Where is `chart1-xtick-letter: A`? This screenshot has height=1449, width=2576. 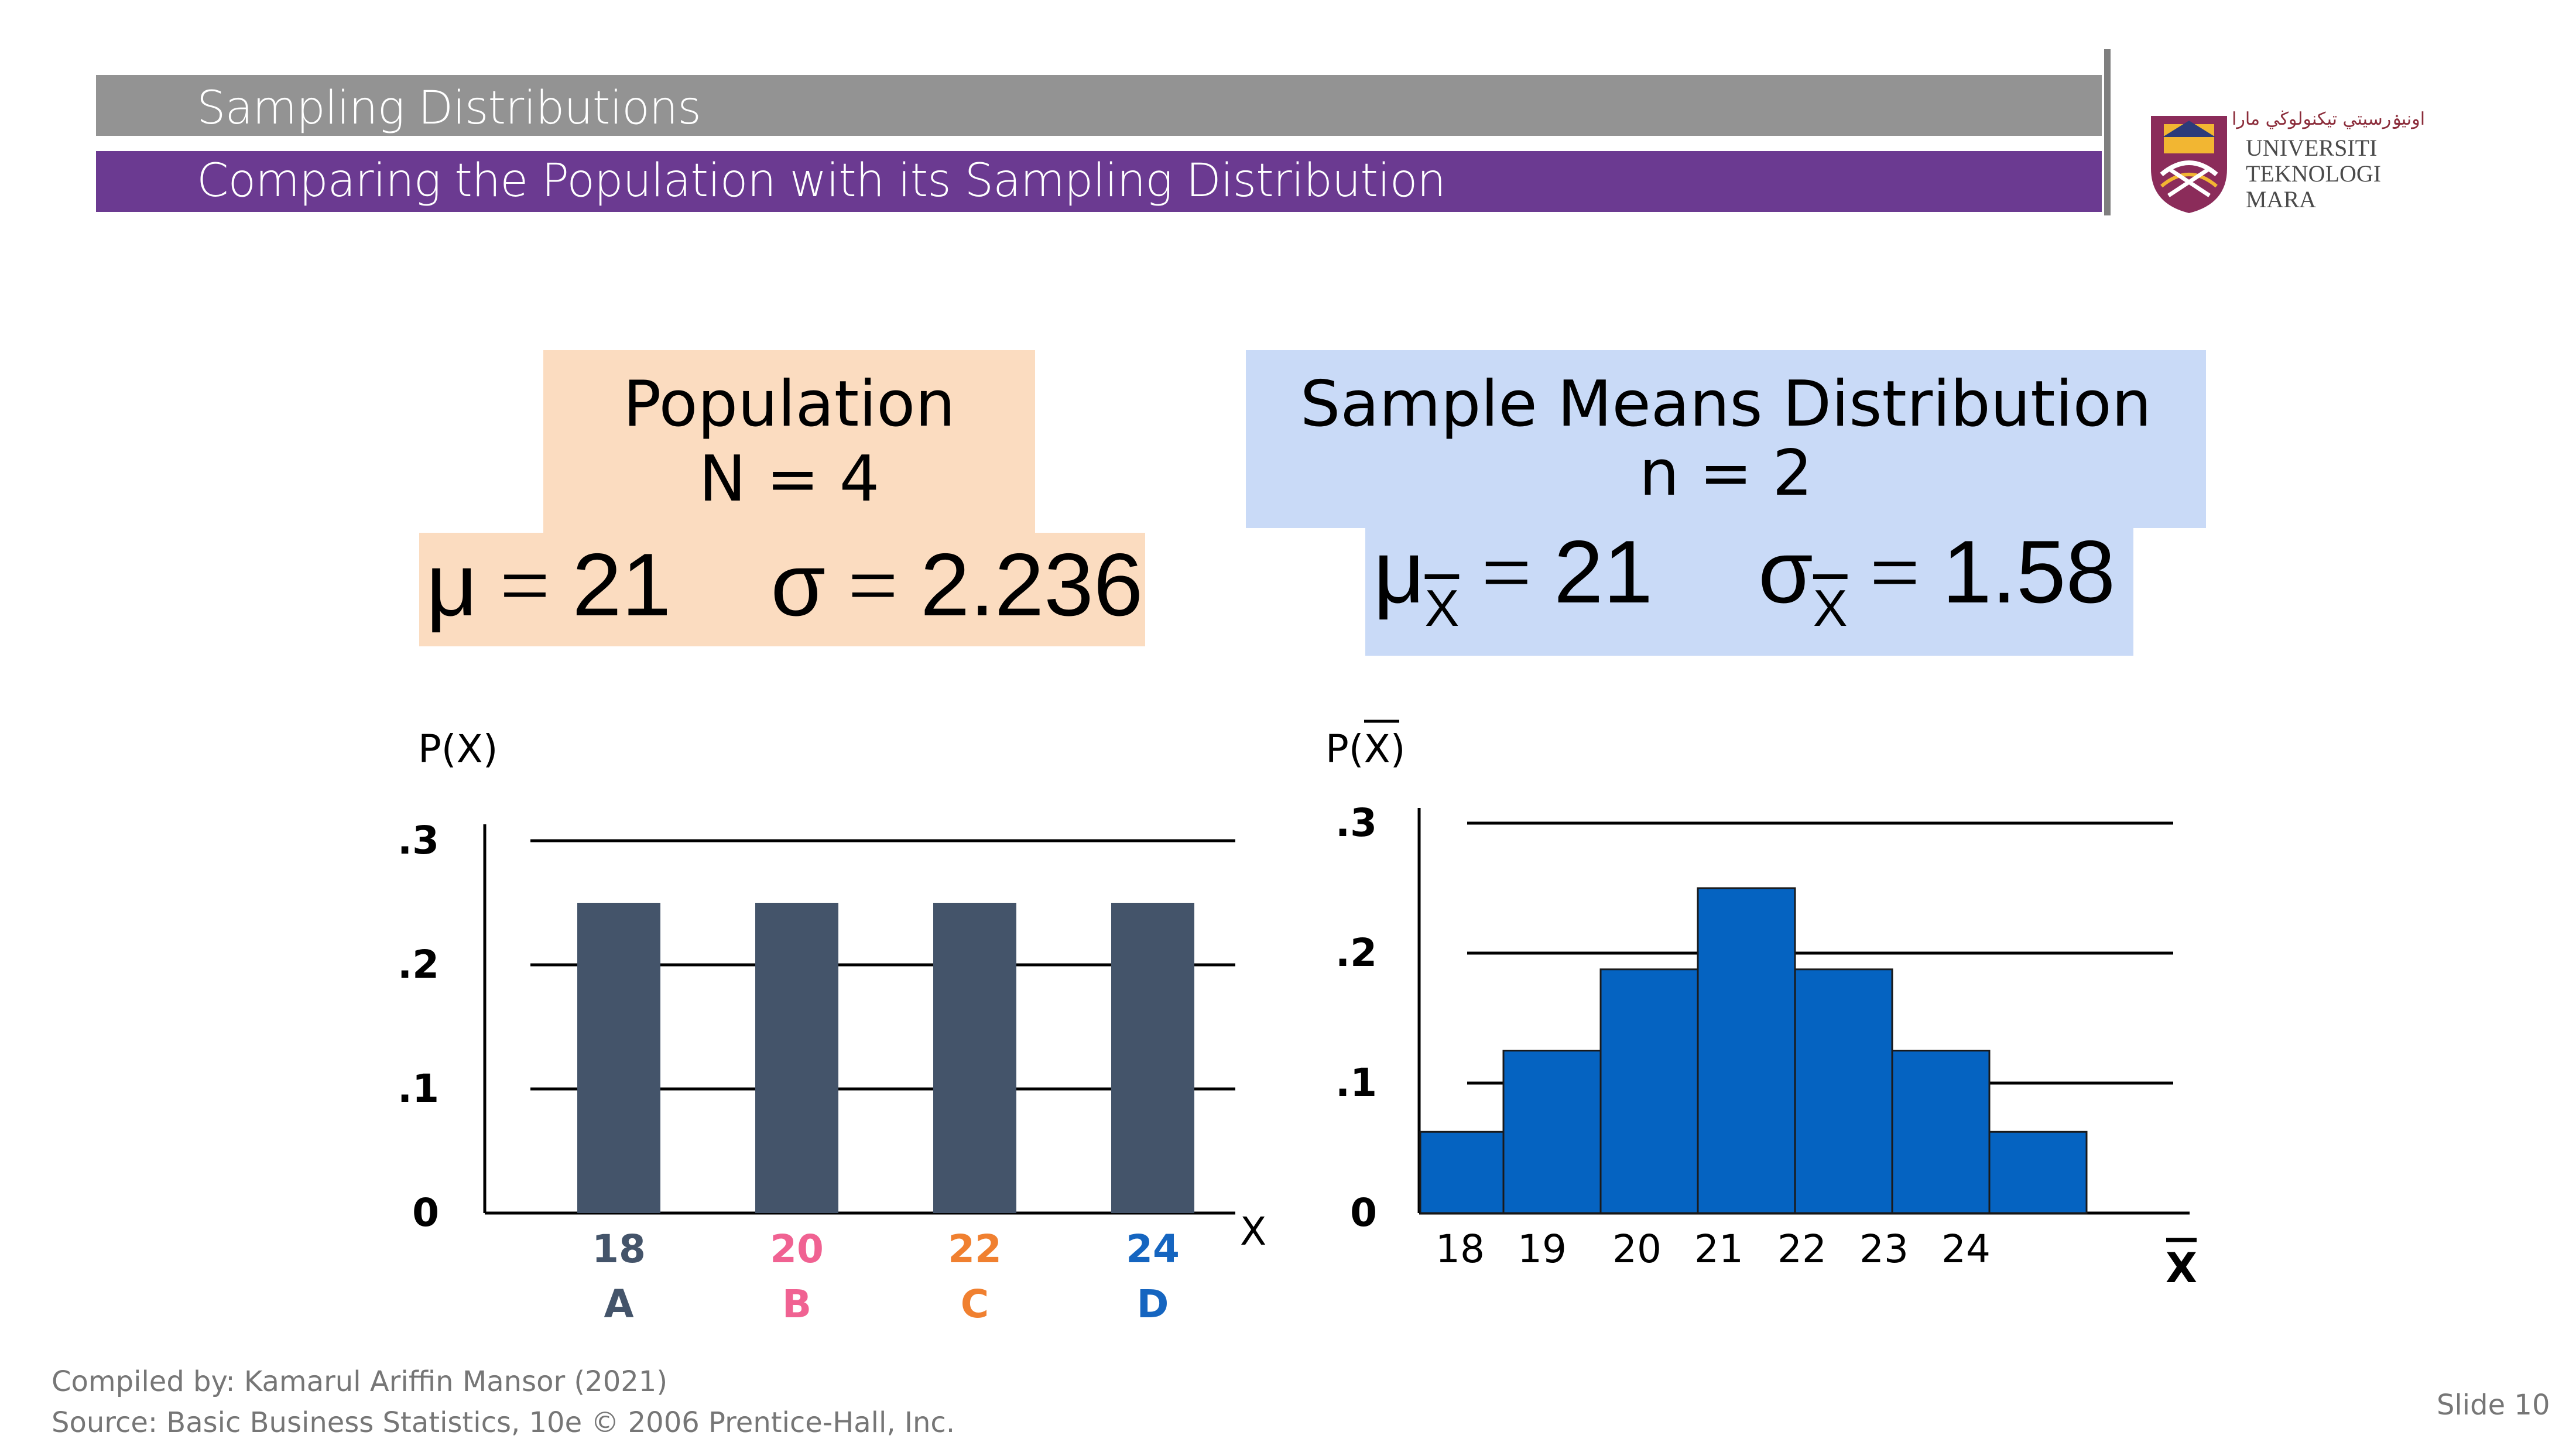
chart1-xtick-letter: A is located at coordinates (618, 1304).